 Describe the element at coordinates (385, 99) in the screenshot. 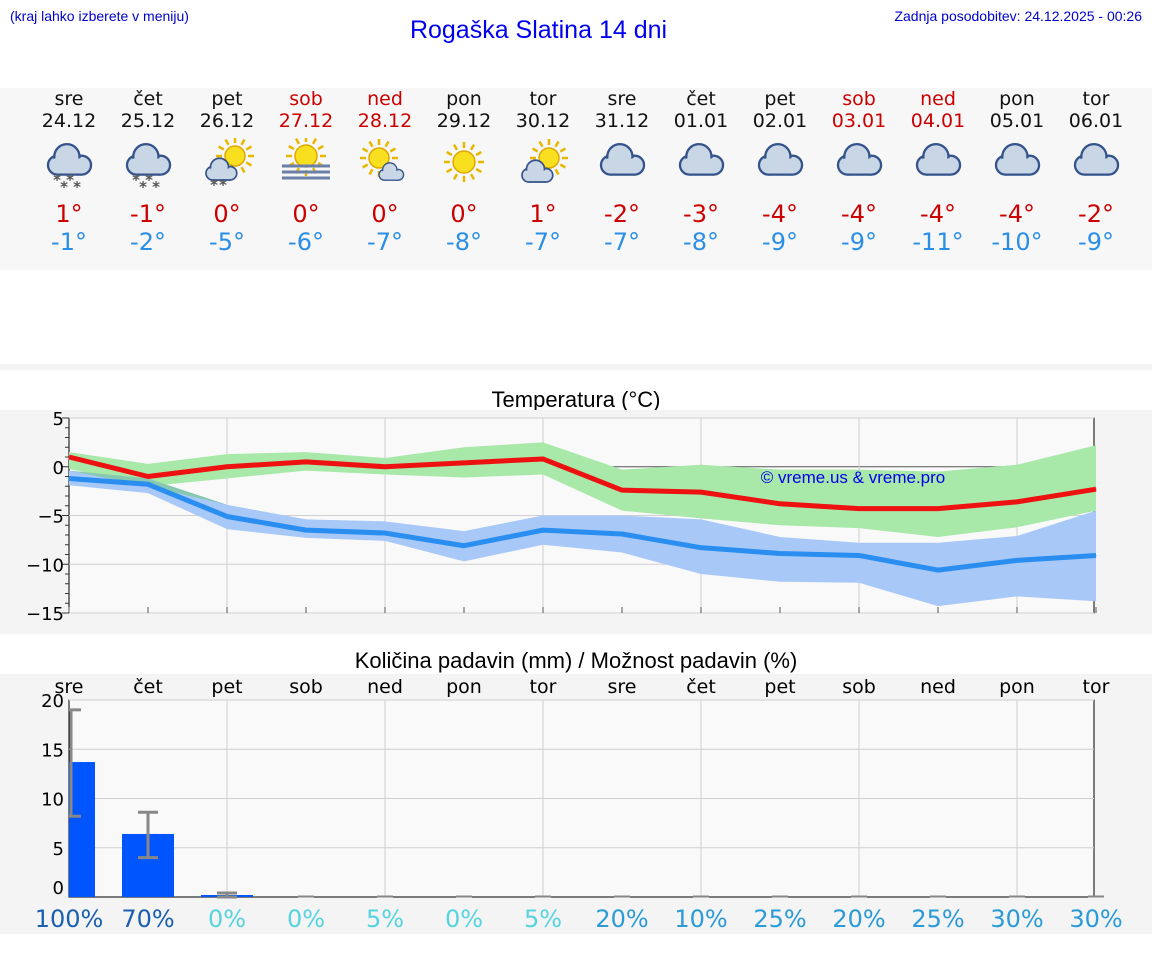

I see `day-name: ned` at that location.